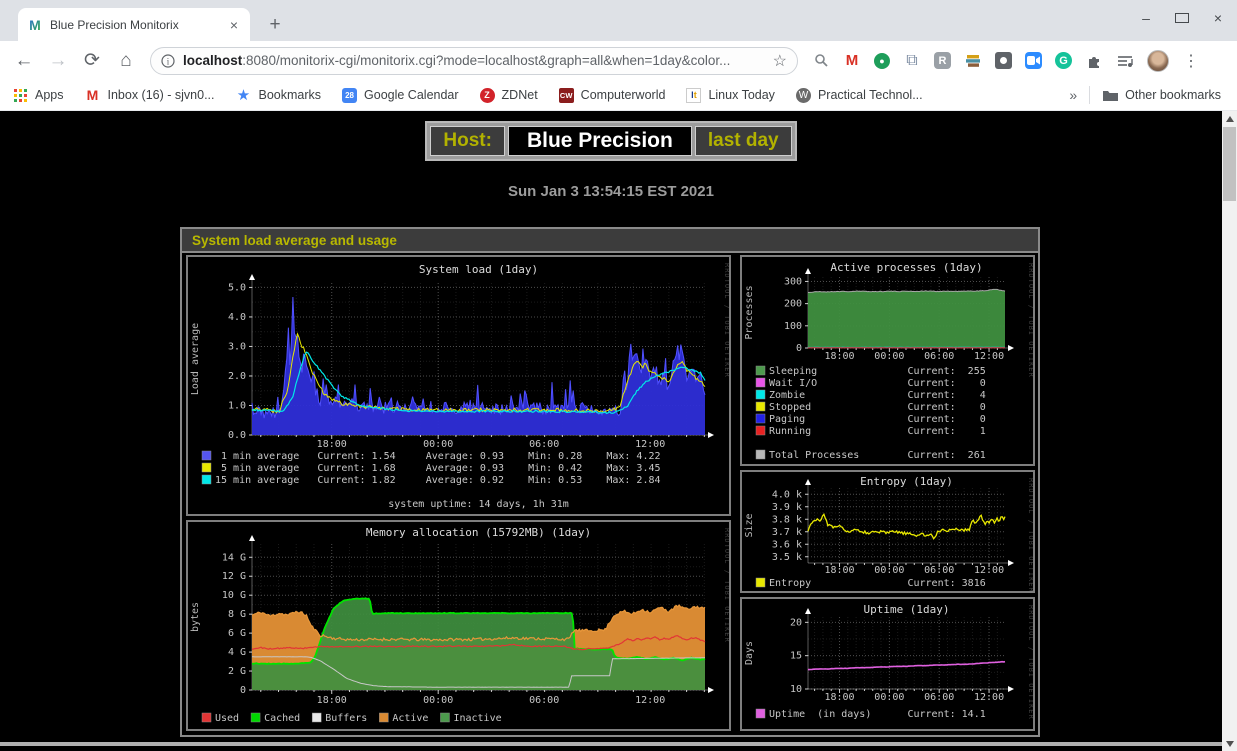 Image resolution: width=1237 pixels, height=751 pixels. What do you see at coordinates (1229, 118) in the screenshot?
I see `scroll-up-arrow` at bounding box center [1229, 118].